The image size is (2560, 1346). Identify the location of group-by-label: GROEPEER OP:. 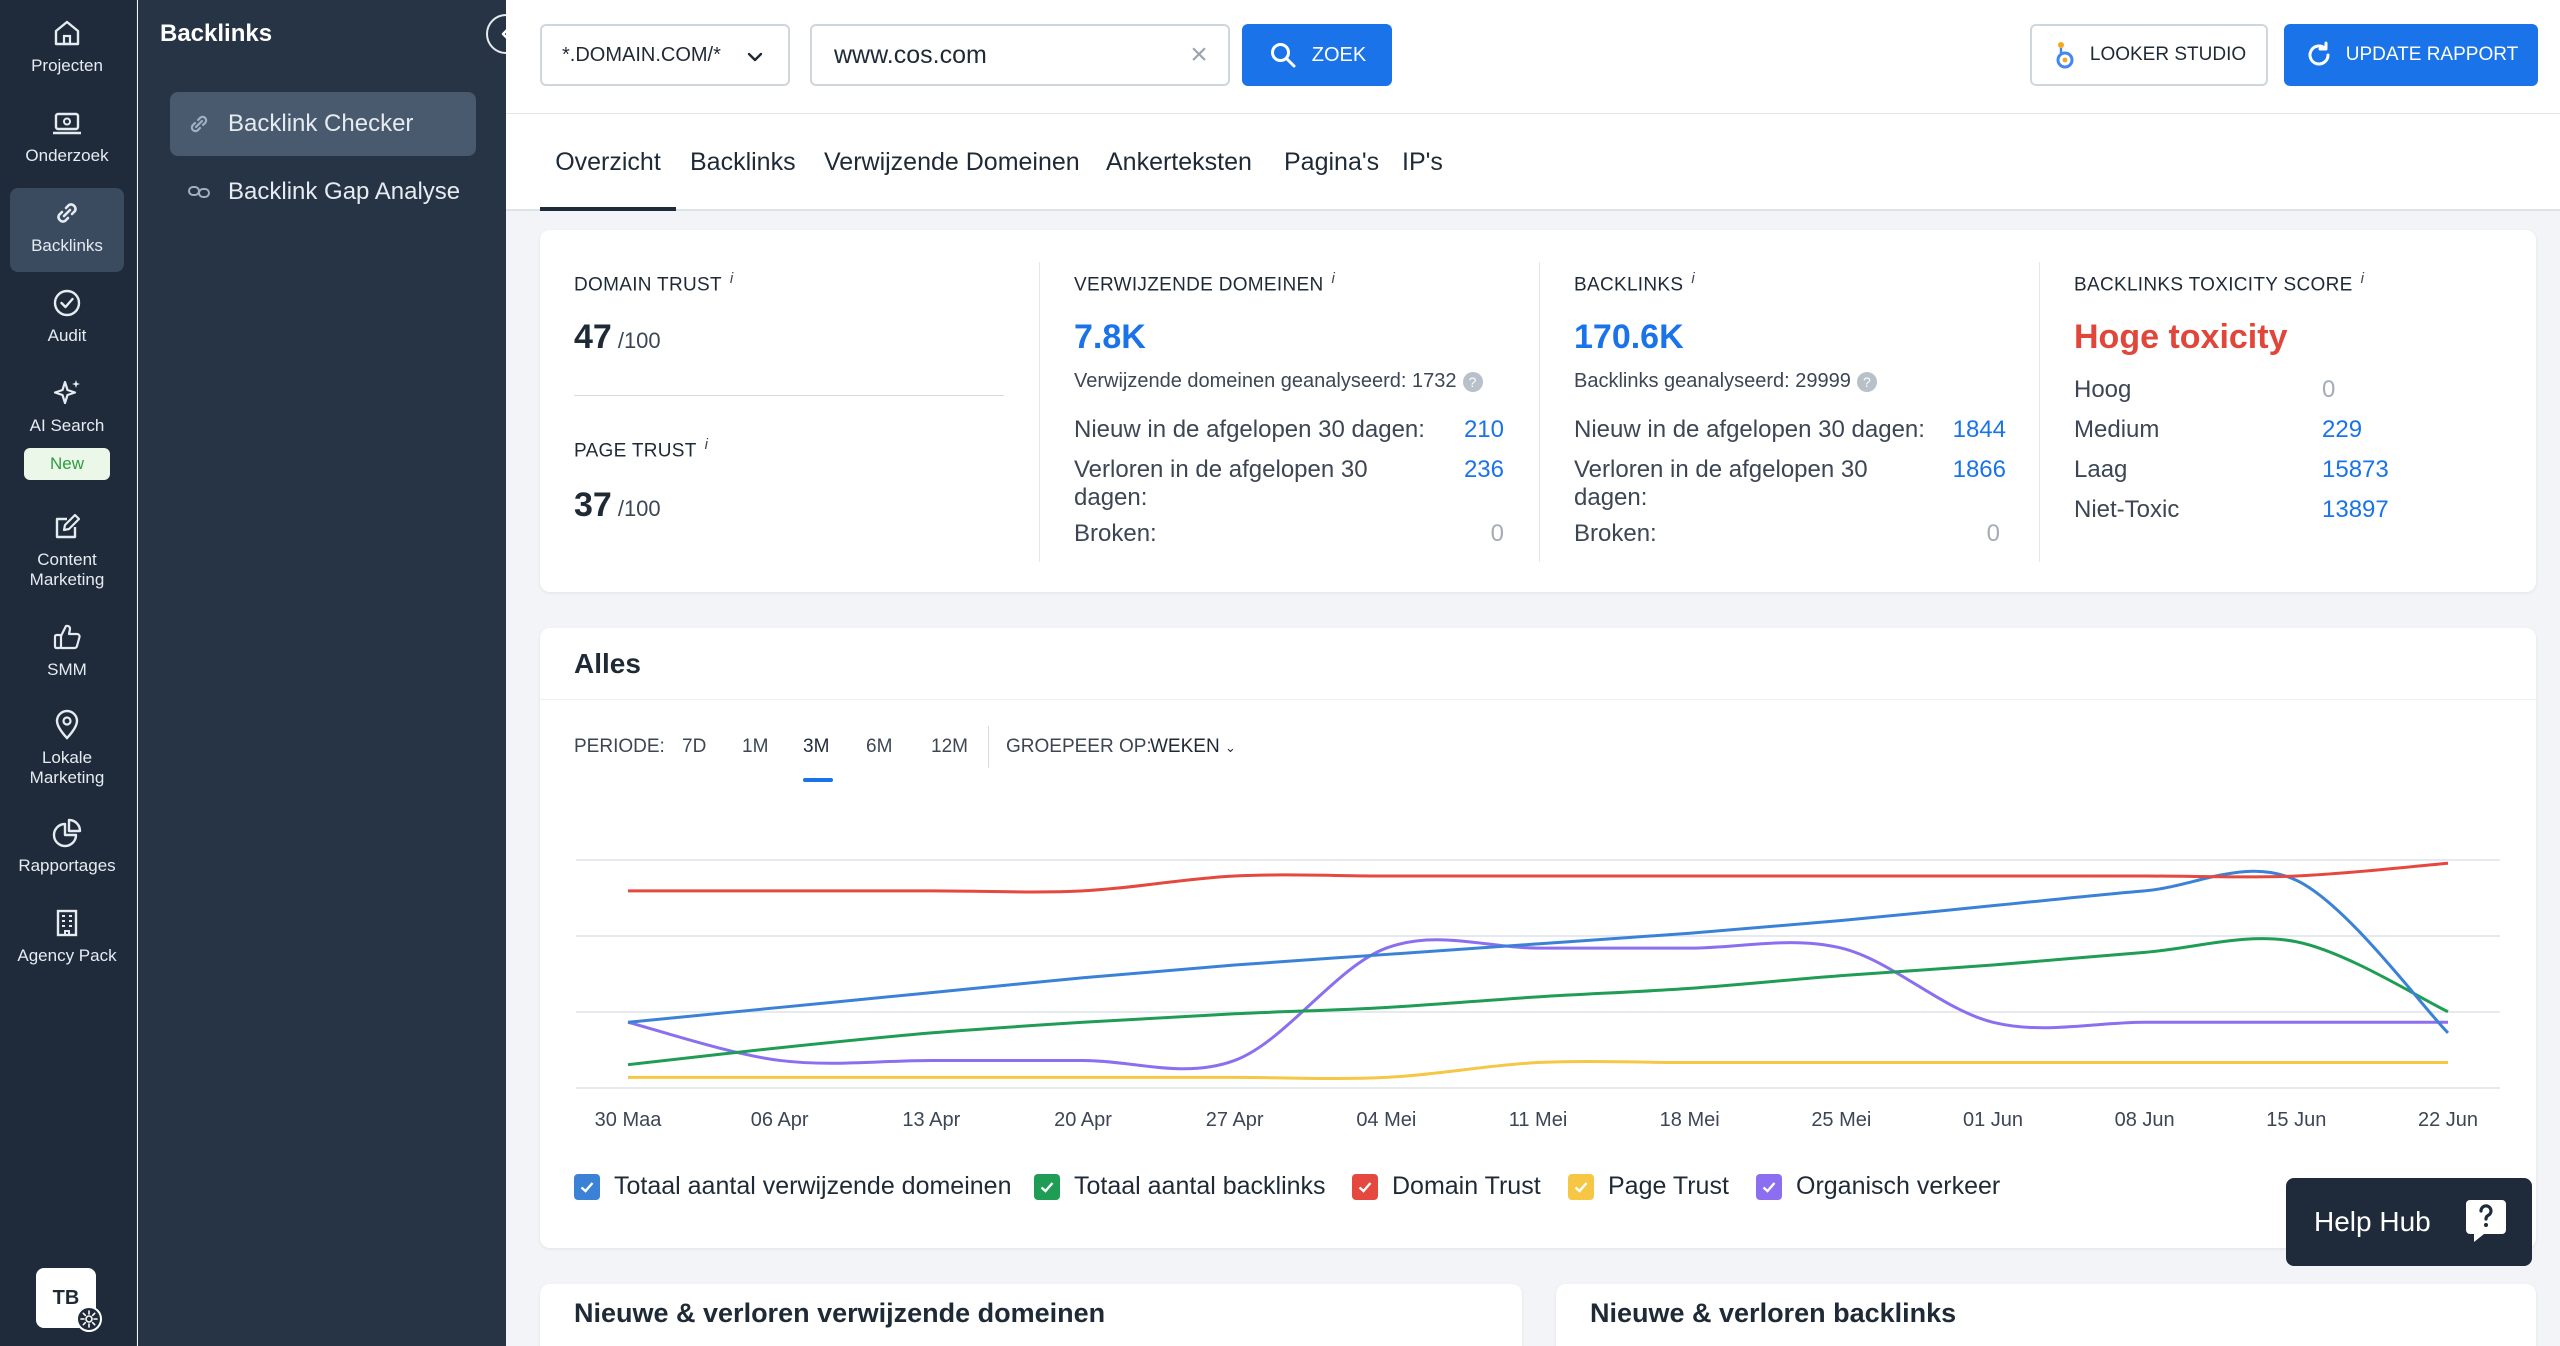
(1079, 746).